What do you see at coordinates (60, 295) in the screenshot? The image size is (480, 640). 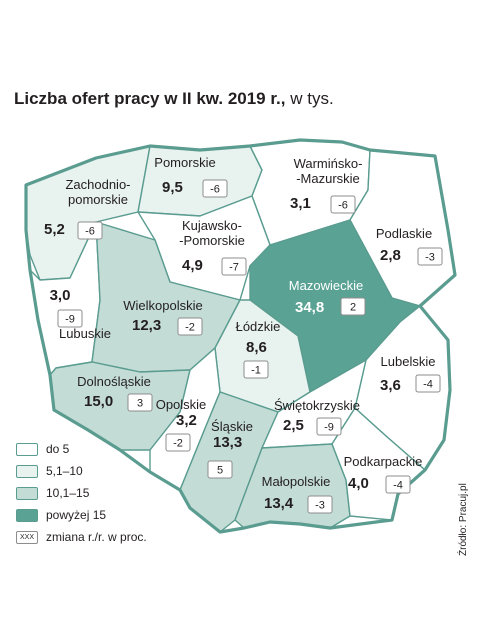 I see `region-value: 3,0` at bounding box center [60, 295].